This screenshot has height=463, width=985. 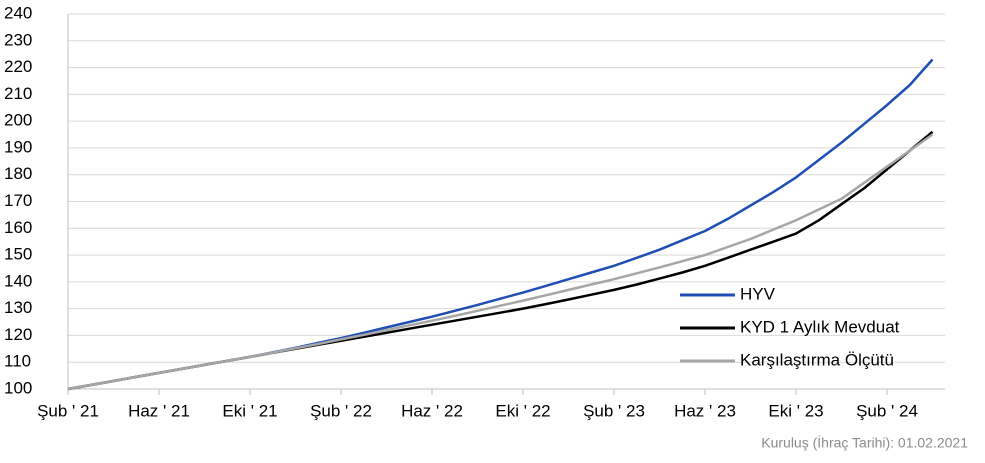 I want to click on x-tick-label: Eki ' 21, so click(x=249, y=410).